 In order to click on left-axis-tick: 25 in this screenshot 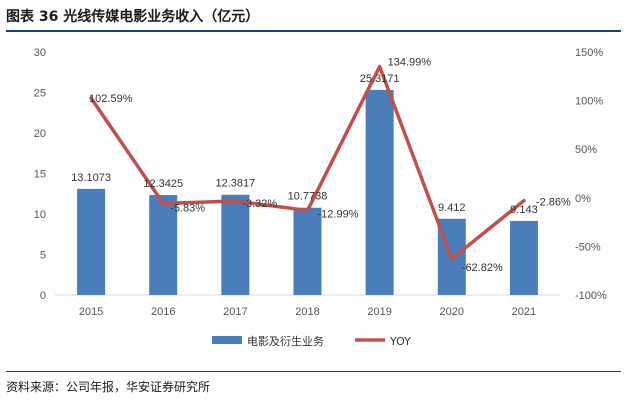, I will do `click(40, 94)`.